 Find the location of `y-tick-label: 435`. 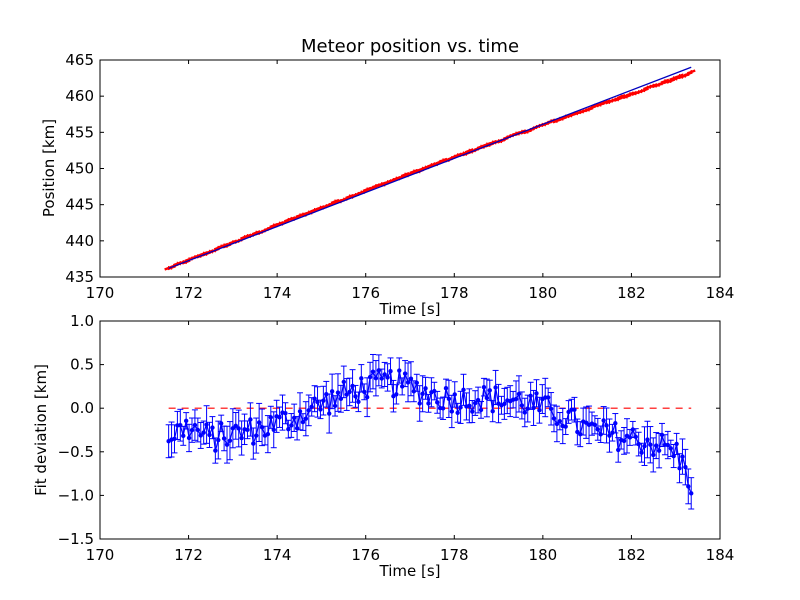

y-tick-label: 435 is located at coordinates (79, 277).